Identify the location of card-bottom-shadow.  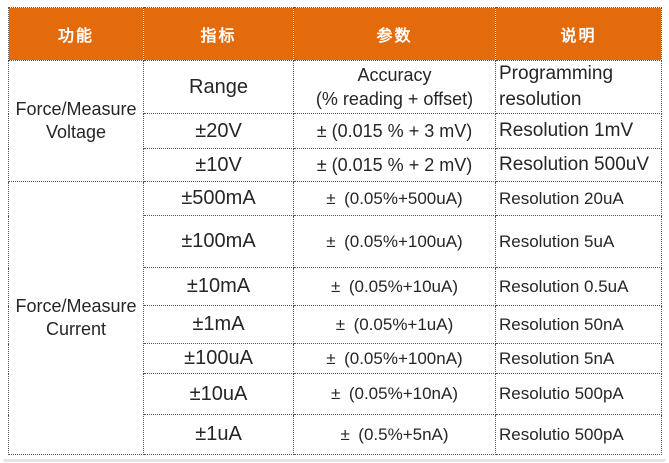
(334, 460).